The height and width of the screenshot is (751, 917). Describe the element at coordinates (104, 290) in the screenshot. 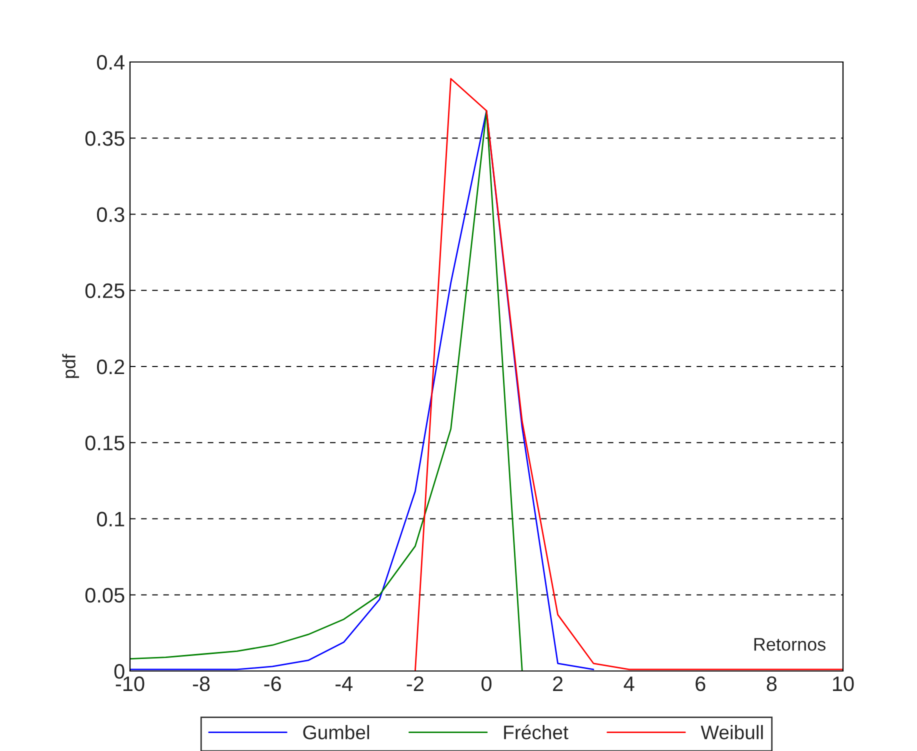

I see `y-tick-label: 0.25` at that location.